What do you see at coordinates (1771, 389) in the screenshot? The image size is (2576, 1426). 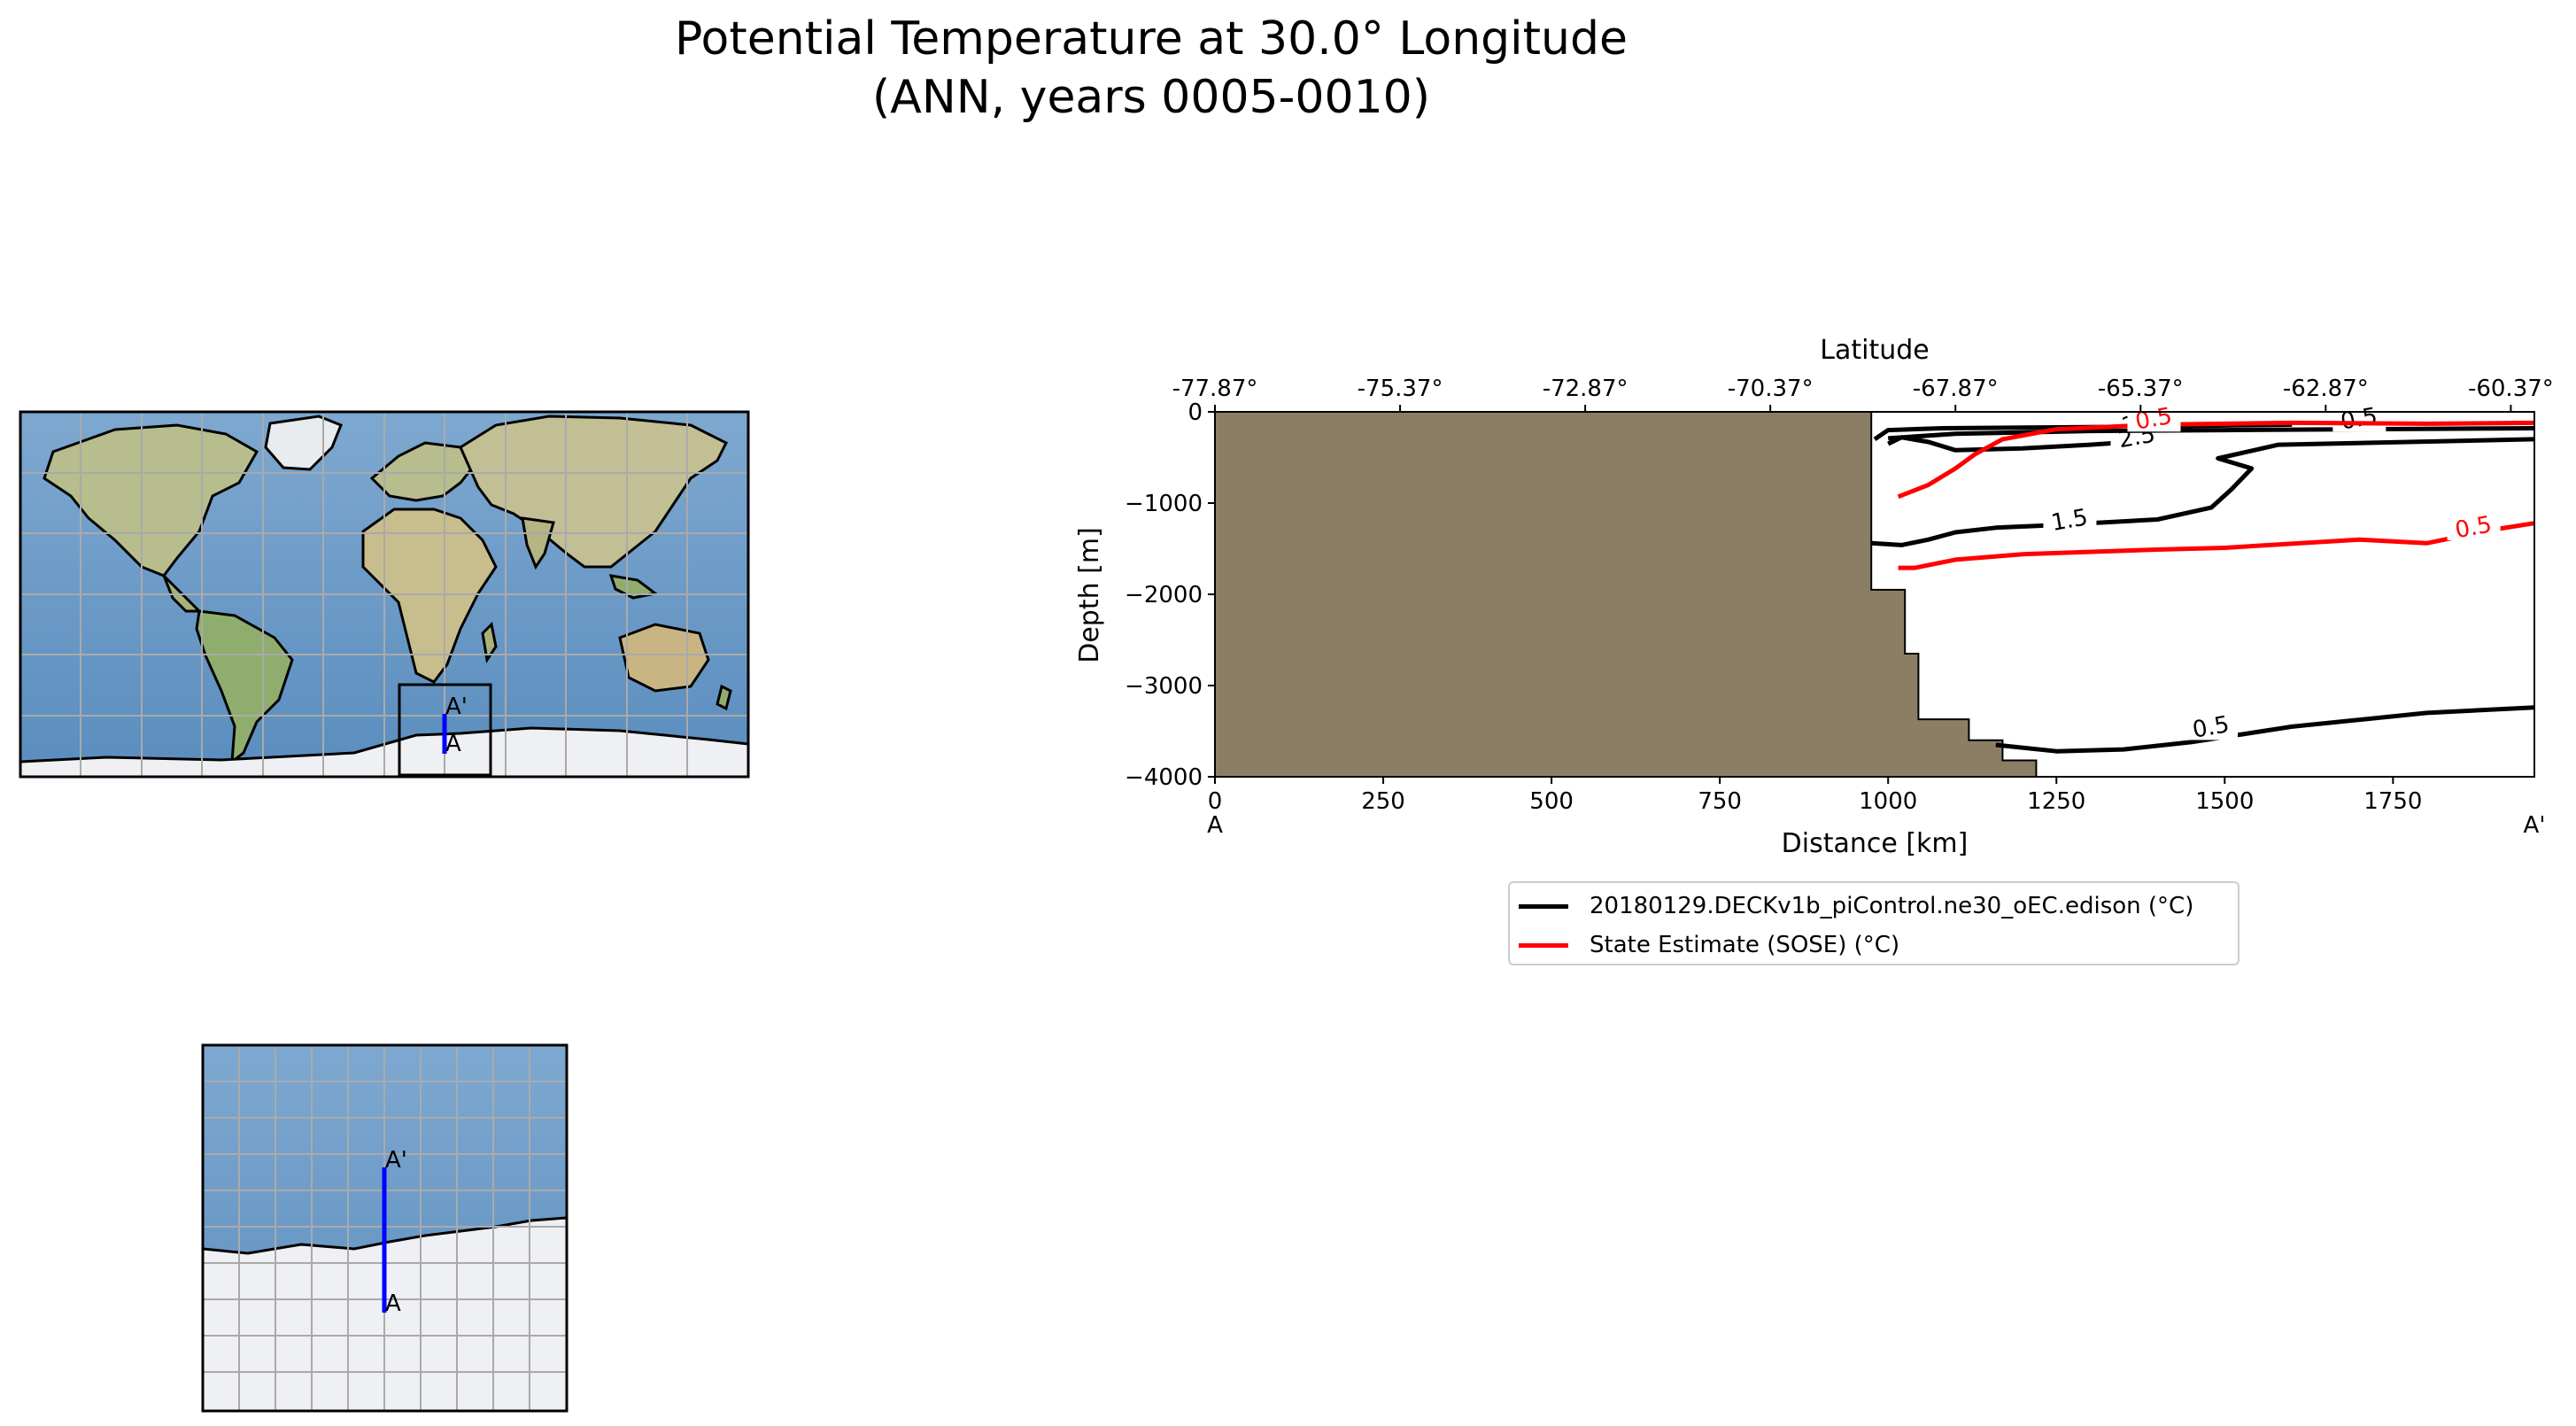 I see `top-tick-label: -70.37°` at bounding box center [1771, 389].